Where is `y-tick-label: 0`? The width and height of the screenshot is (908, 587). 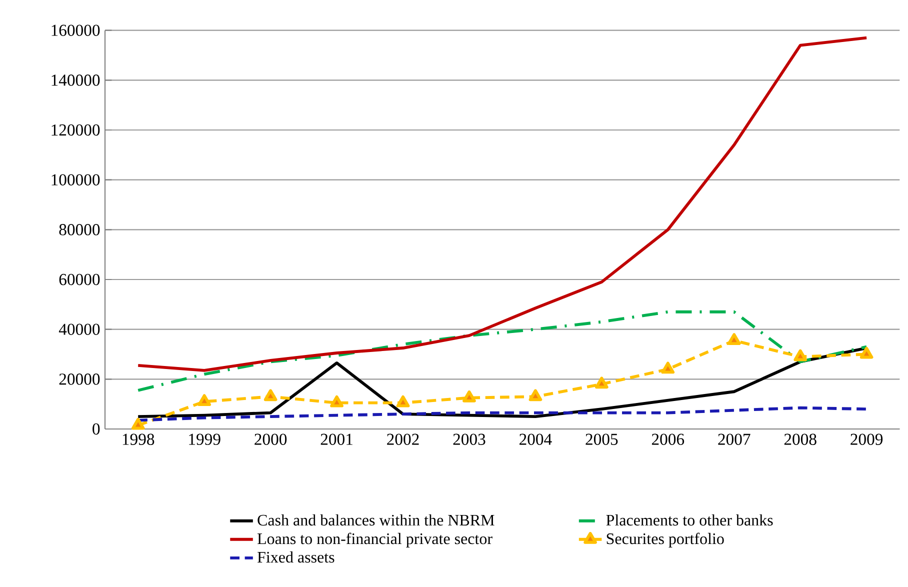 y-tick-label: 0 is located at coordinates (96, 429).